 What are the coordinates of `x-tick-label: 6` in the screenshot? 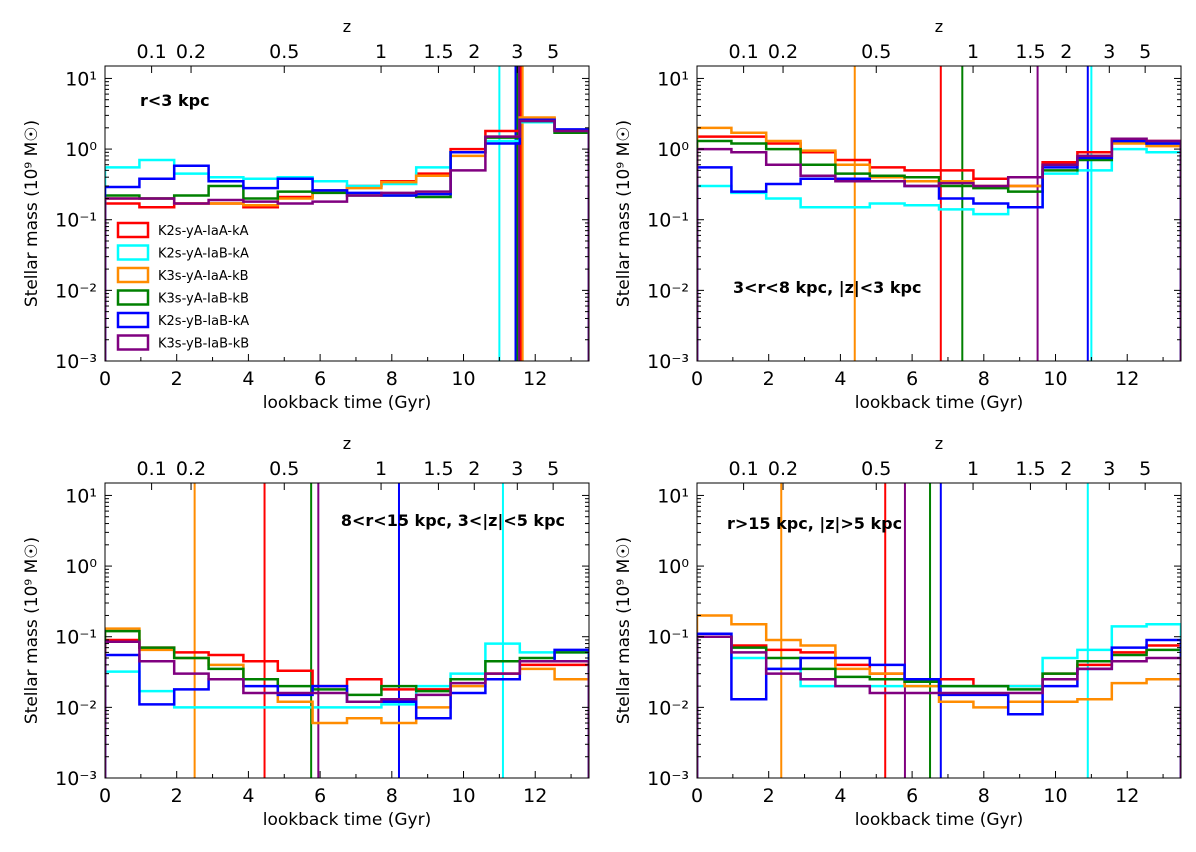 It's located at (912, 796).